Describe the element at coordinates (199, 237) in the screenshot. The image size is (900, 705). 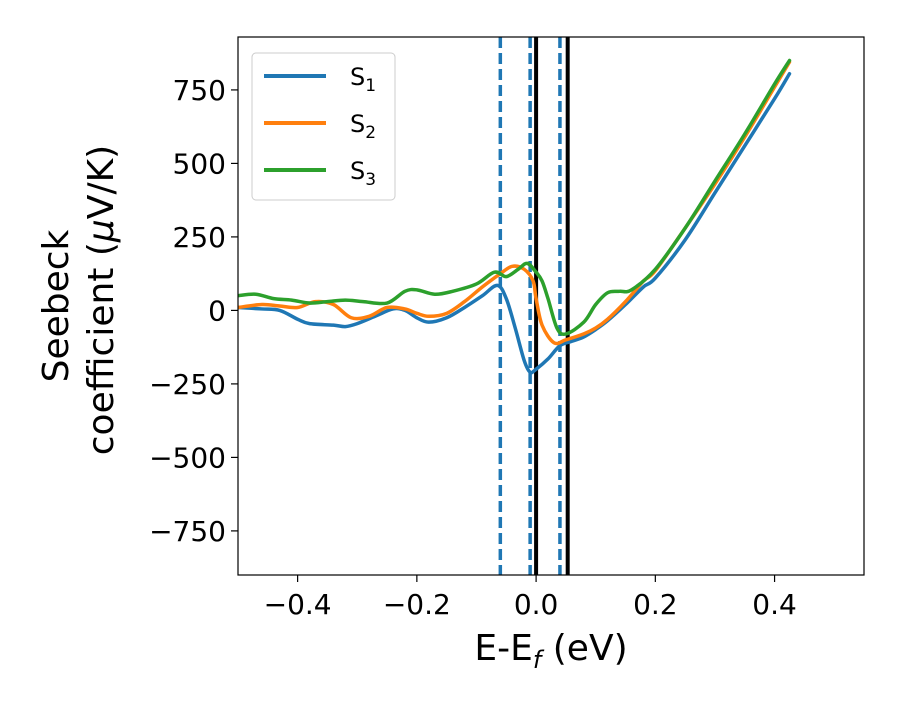
I see `y-tick-label: 250` at that location.